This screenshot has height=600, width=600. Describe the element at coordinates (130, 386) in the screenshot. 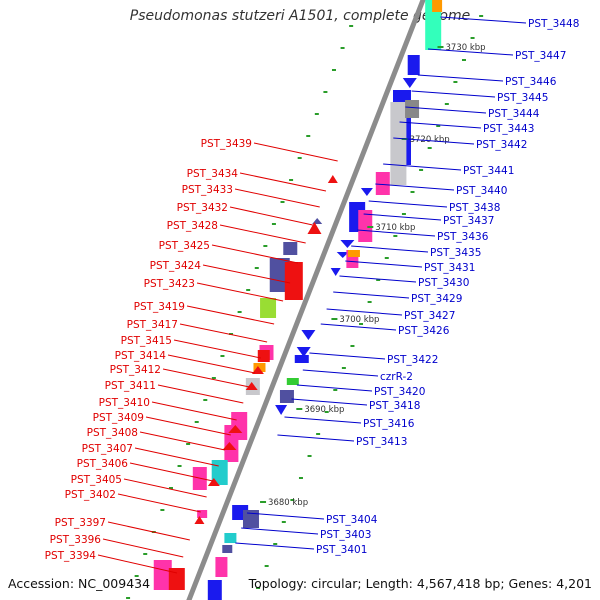

I see `reverse-gene-label: PST_3411` at that location.